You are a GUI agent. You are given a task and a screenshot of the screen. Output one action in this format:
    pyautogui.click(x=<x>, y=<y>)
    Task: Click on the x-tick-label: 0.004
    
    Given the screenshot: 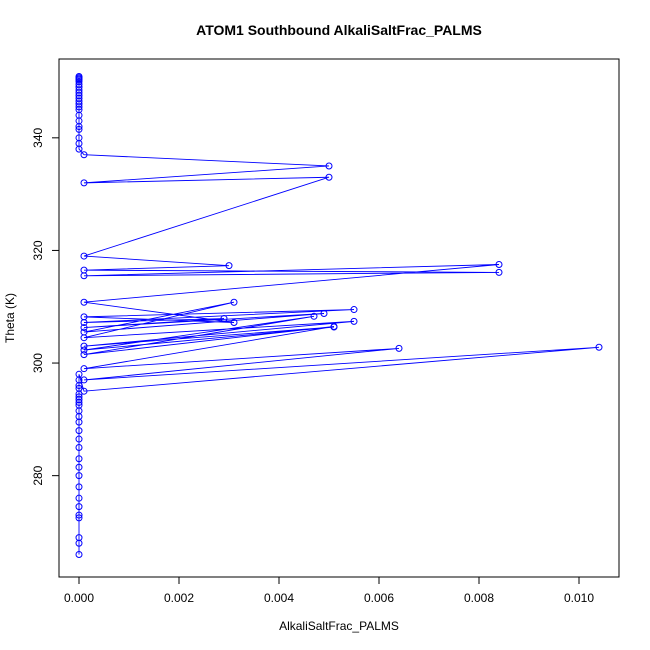 What is the action you would take?
    pyautogui.click(x=279, y=598)
    